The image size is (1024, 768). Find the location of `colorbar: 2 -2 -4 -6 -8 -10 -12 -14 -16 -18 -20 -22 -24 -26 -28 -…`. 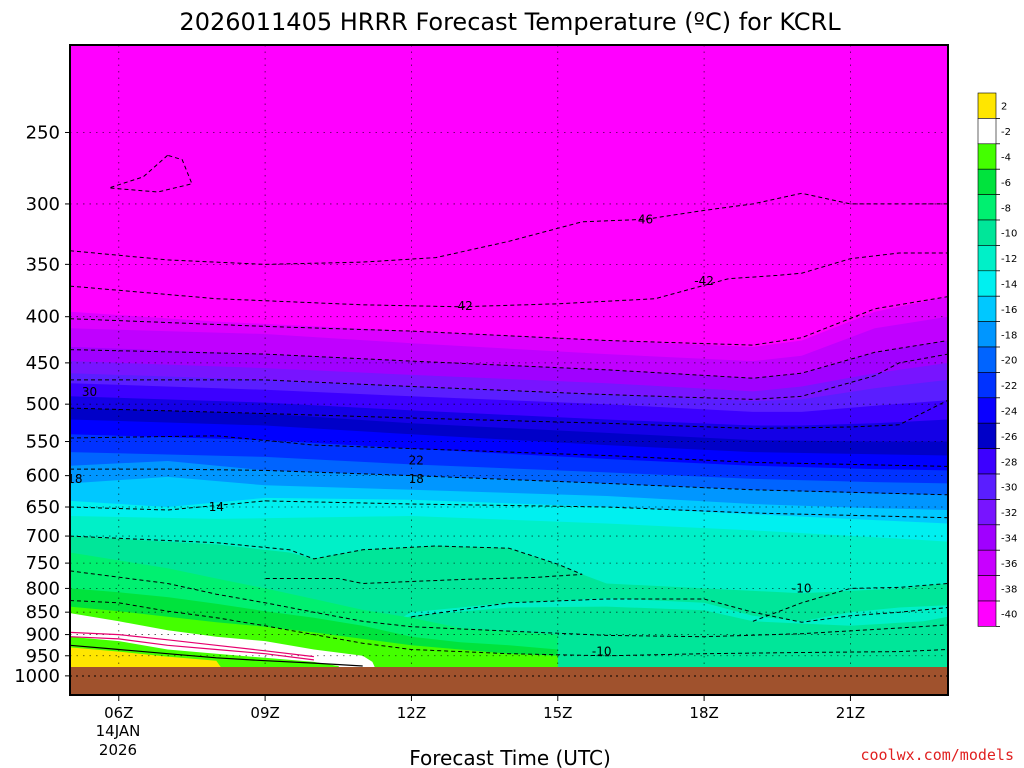

colorbar: 2 -2 -4 -6 -8 -10 -12 -14 -16 -18 -20 -22 -24 -26 -28 -… is located at coordinates (997, 359).